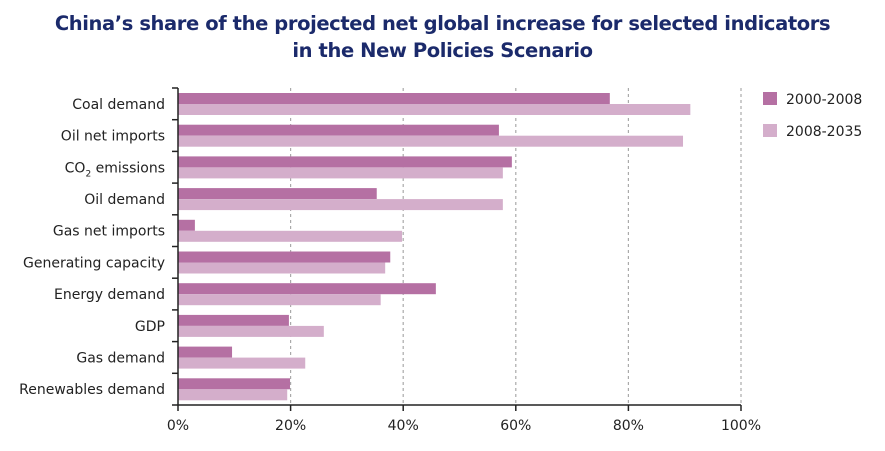 This screenshot has width=885, height=451. I want to click on category-label: Renewables demand, so click(92, 390).